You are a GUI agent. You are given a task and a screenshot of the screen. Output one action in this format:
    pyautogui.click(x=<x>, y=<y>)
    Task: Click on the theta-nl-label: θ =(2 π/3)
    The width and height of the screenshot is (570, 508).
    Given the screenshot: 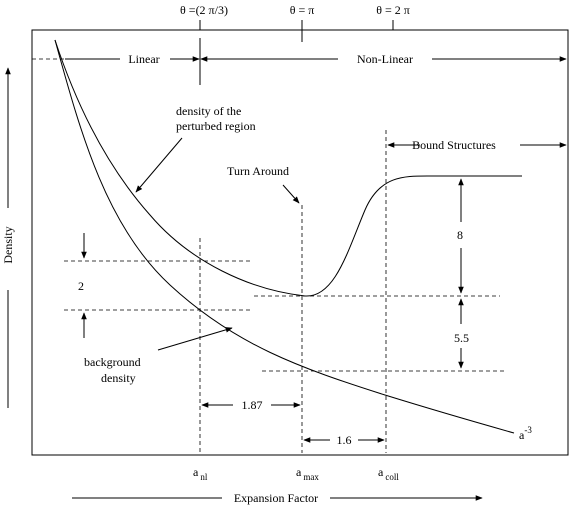 What is the action you would take?
    pyautogui.click(x=204, y=10)
    